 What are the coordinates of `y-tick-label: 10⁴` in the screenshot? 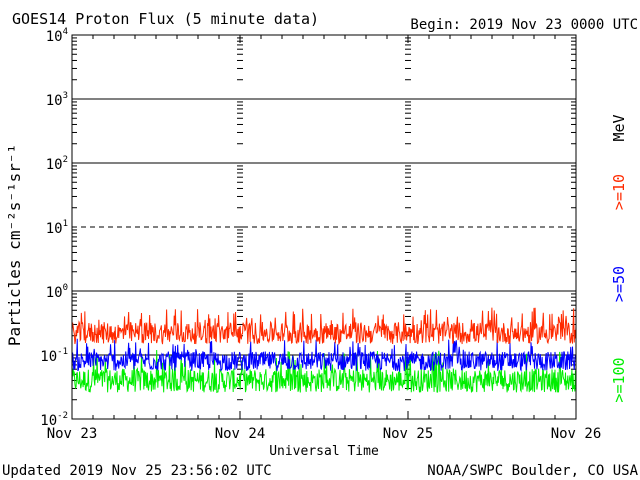 It's located at (57, 36).